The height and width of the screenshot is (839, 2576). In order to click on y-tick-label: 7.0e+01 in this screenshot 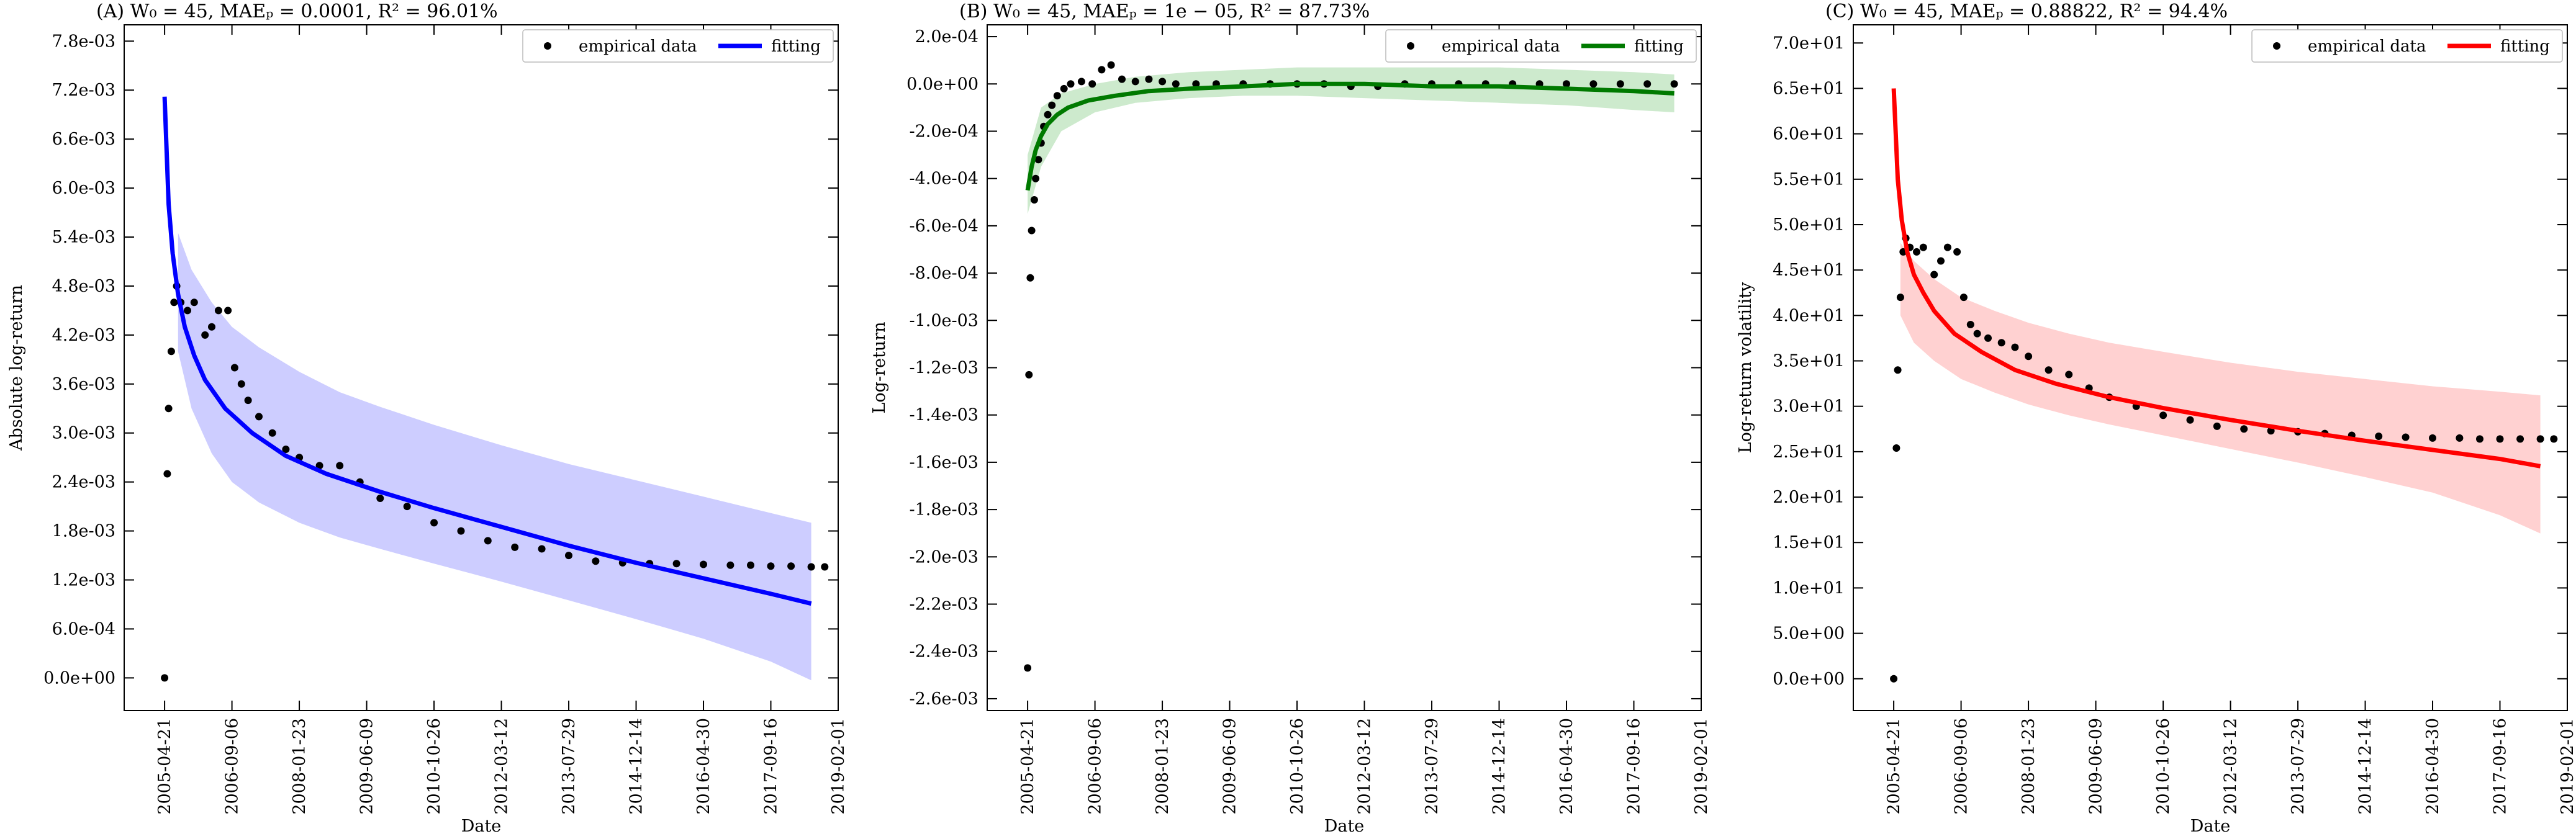, I will do `click(1809, 44)`.